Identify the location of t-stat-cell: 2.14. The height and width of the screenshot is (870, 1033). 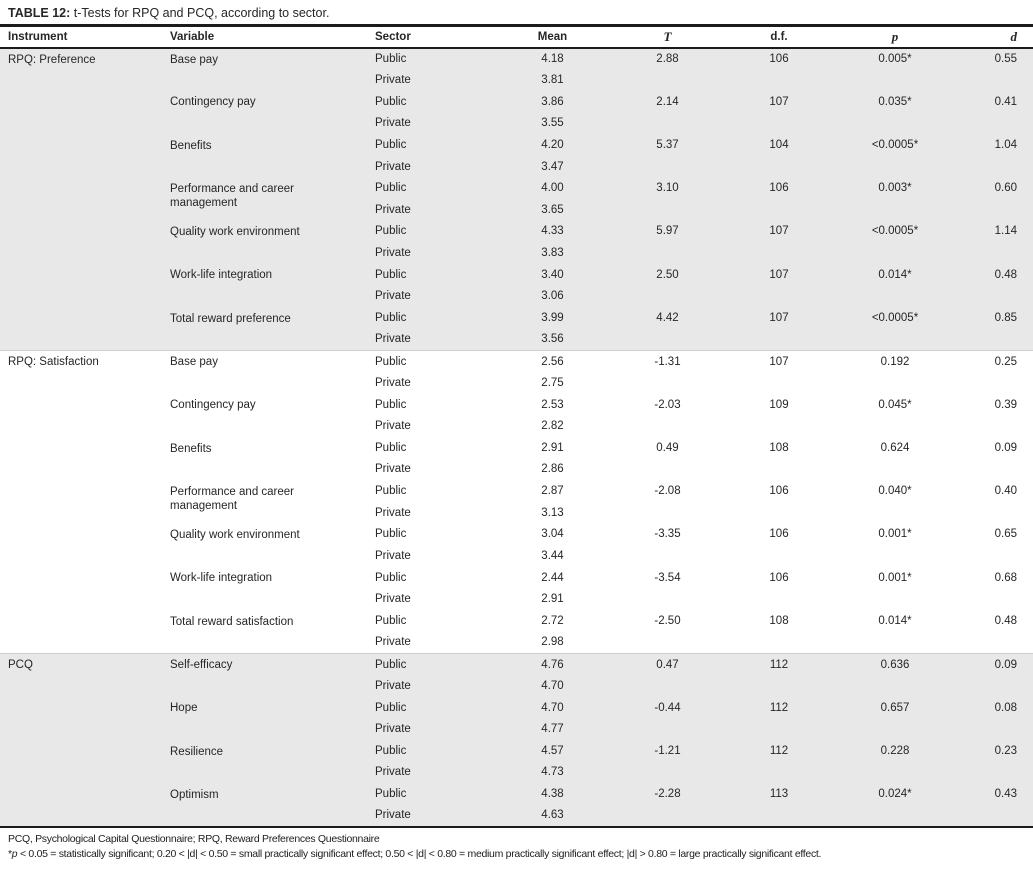
(667, 102).